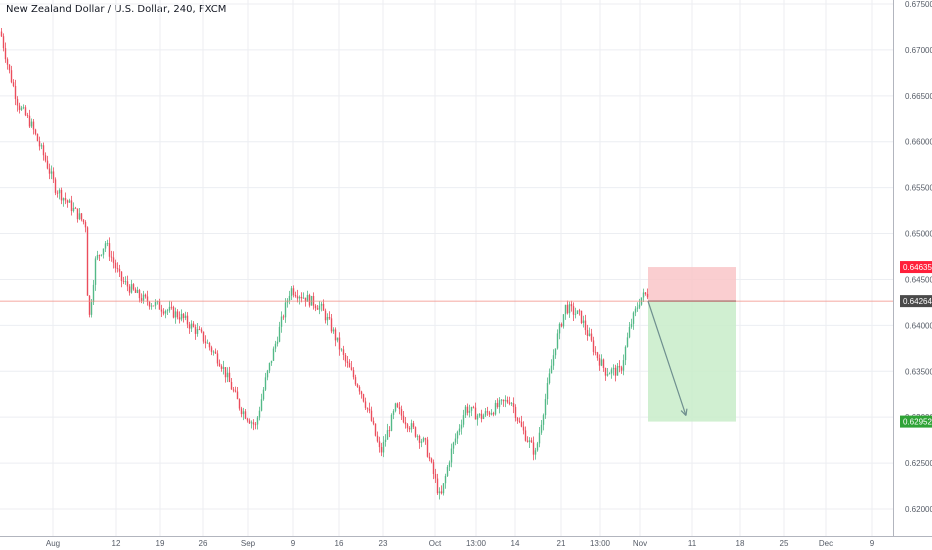 The image size is (932, 550). I want to click on x-tick-label: 25, so click(784, 543).